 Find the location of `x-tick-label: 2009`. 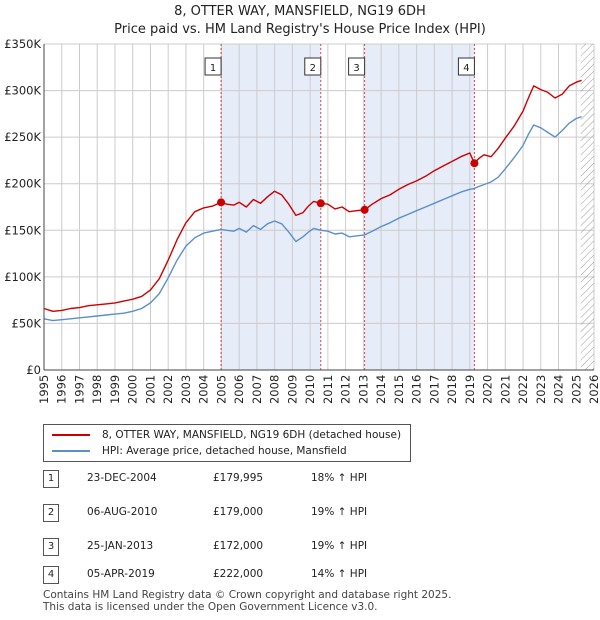

x-tick-label: 2009 is located at coordinates (292, 389).